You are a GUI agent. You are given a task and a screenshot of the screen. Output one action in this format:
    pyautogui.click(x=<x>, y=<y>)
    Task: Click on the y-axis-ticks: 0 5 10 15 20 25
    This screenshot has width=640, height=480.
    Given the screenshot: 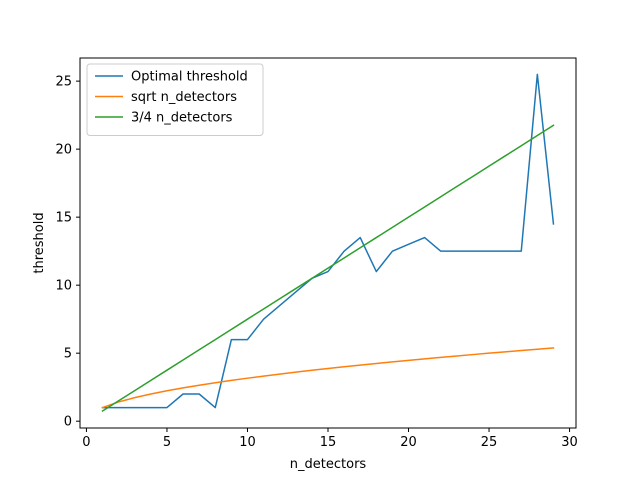 What is the action you would take?
    pyautogui.click(x=67, y=252)
    